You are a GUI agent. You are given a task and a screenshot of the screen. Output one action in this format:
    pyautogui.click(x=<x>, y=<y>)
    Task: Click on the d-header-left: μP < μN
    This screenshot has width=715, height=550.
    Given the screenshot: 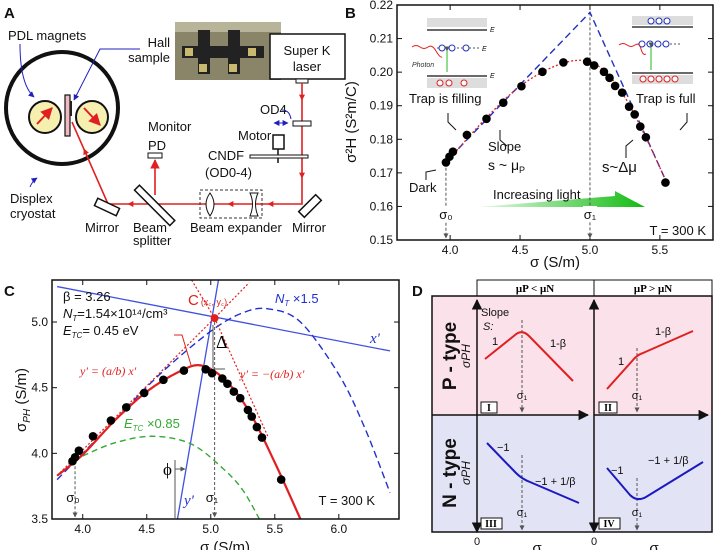 What is the action you would take?
    pyautogui.click(x=535, y=289)
    